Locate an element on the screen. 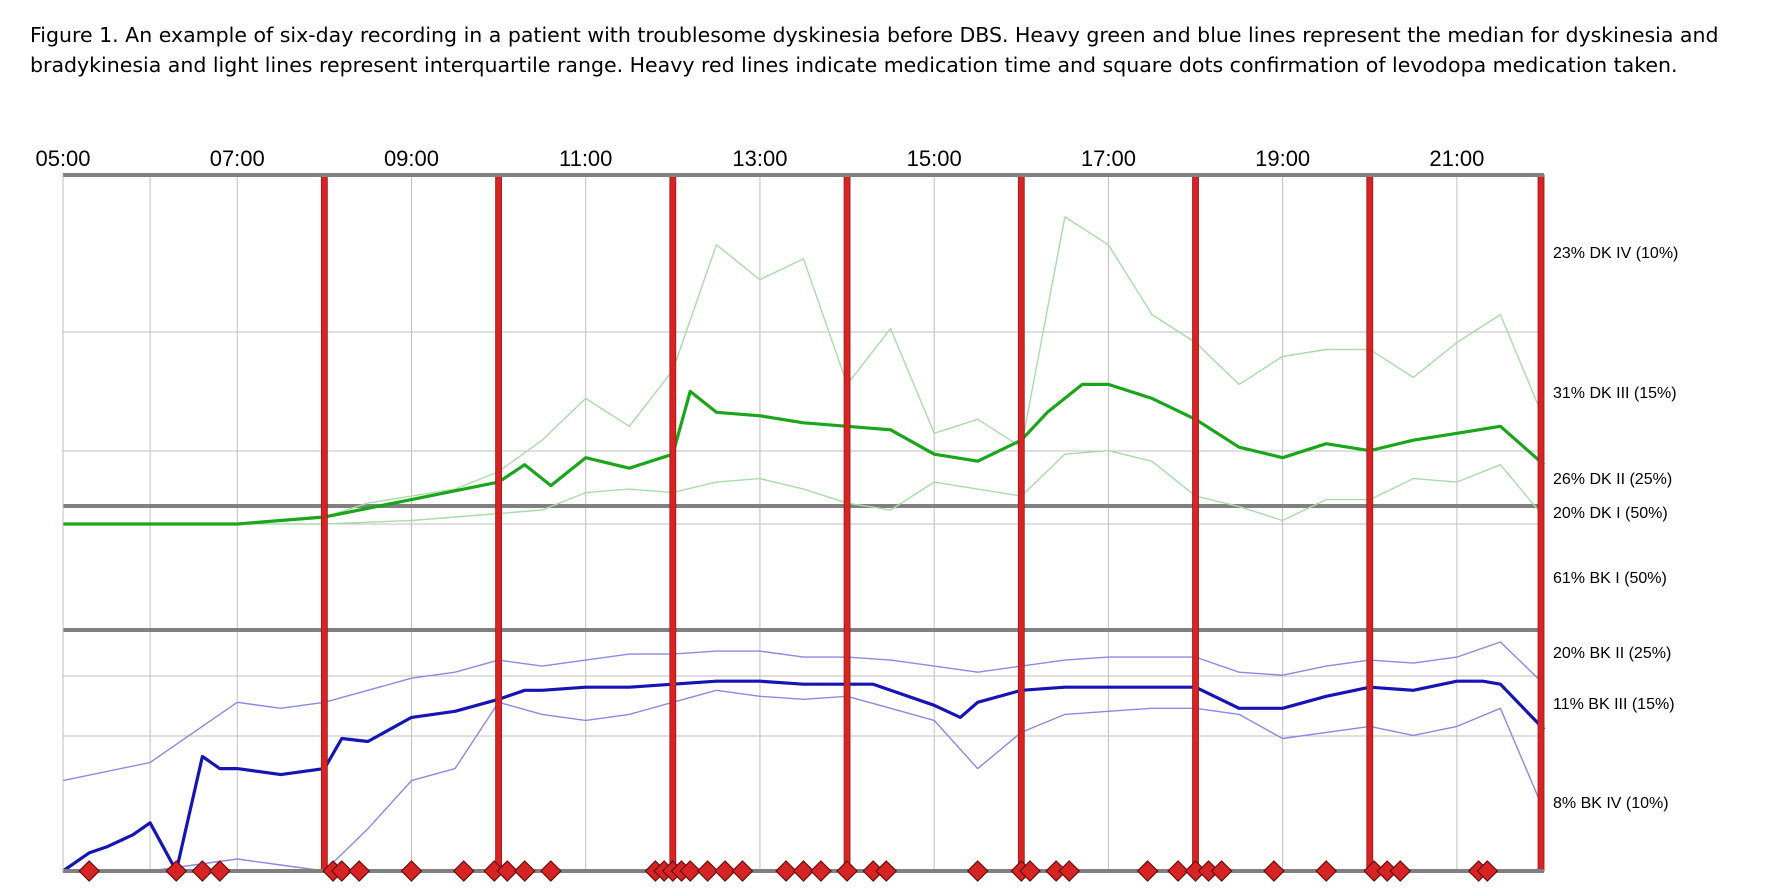 The image size is (1777, 890). series-line-bradykinesia-upper-iqr is located at coordinates (803, 711).